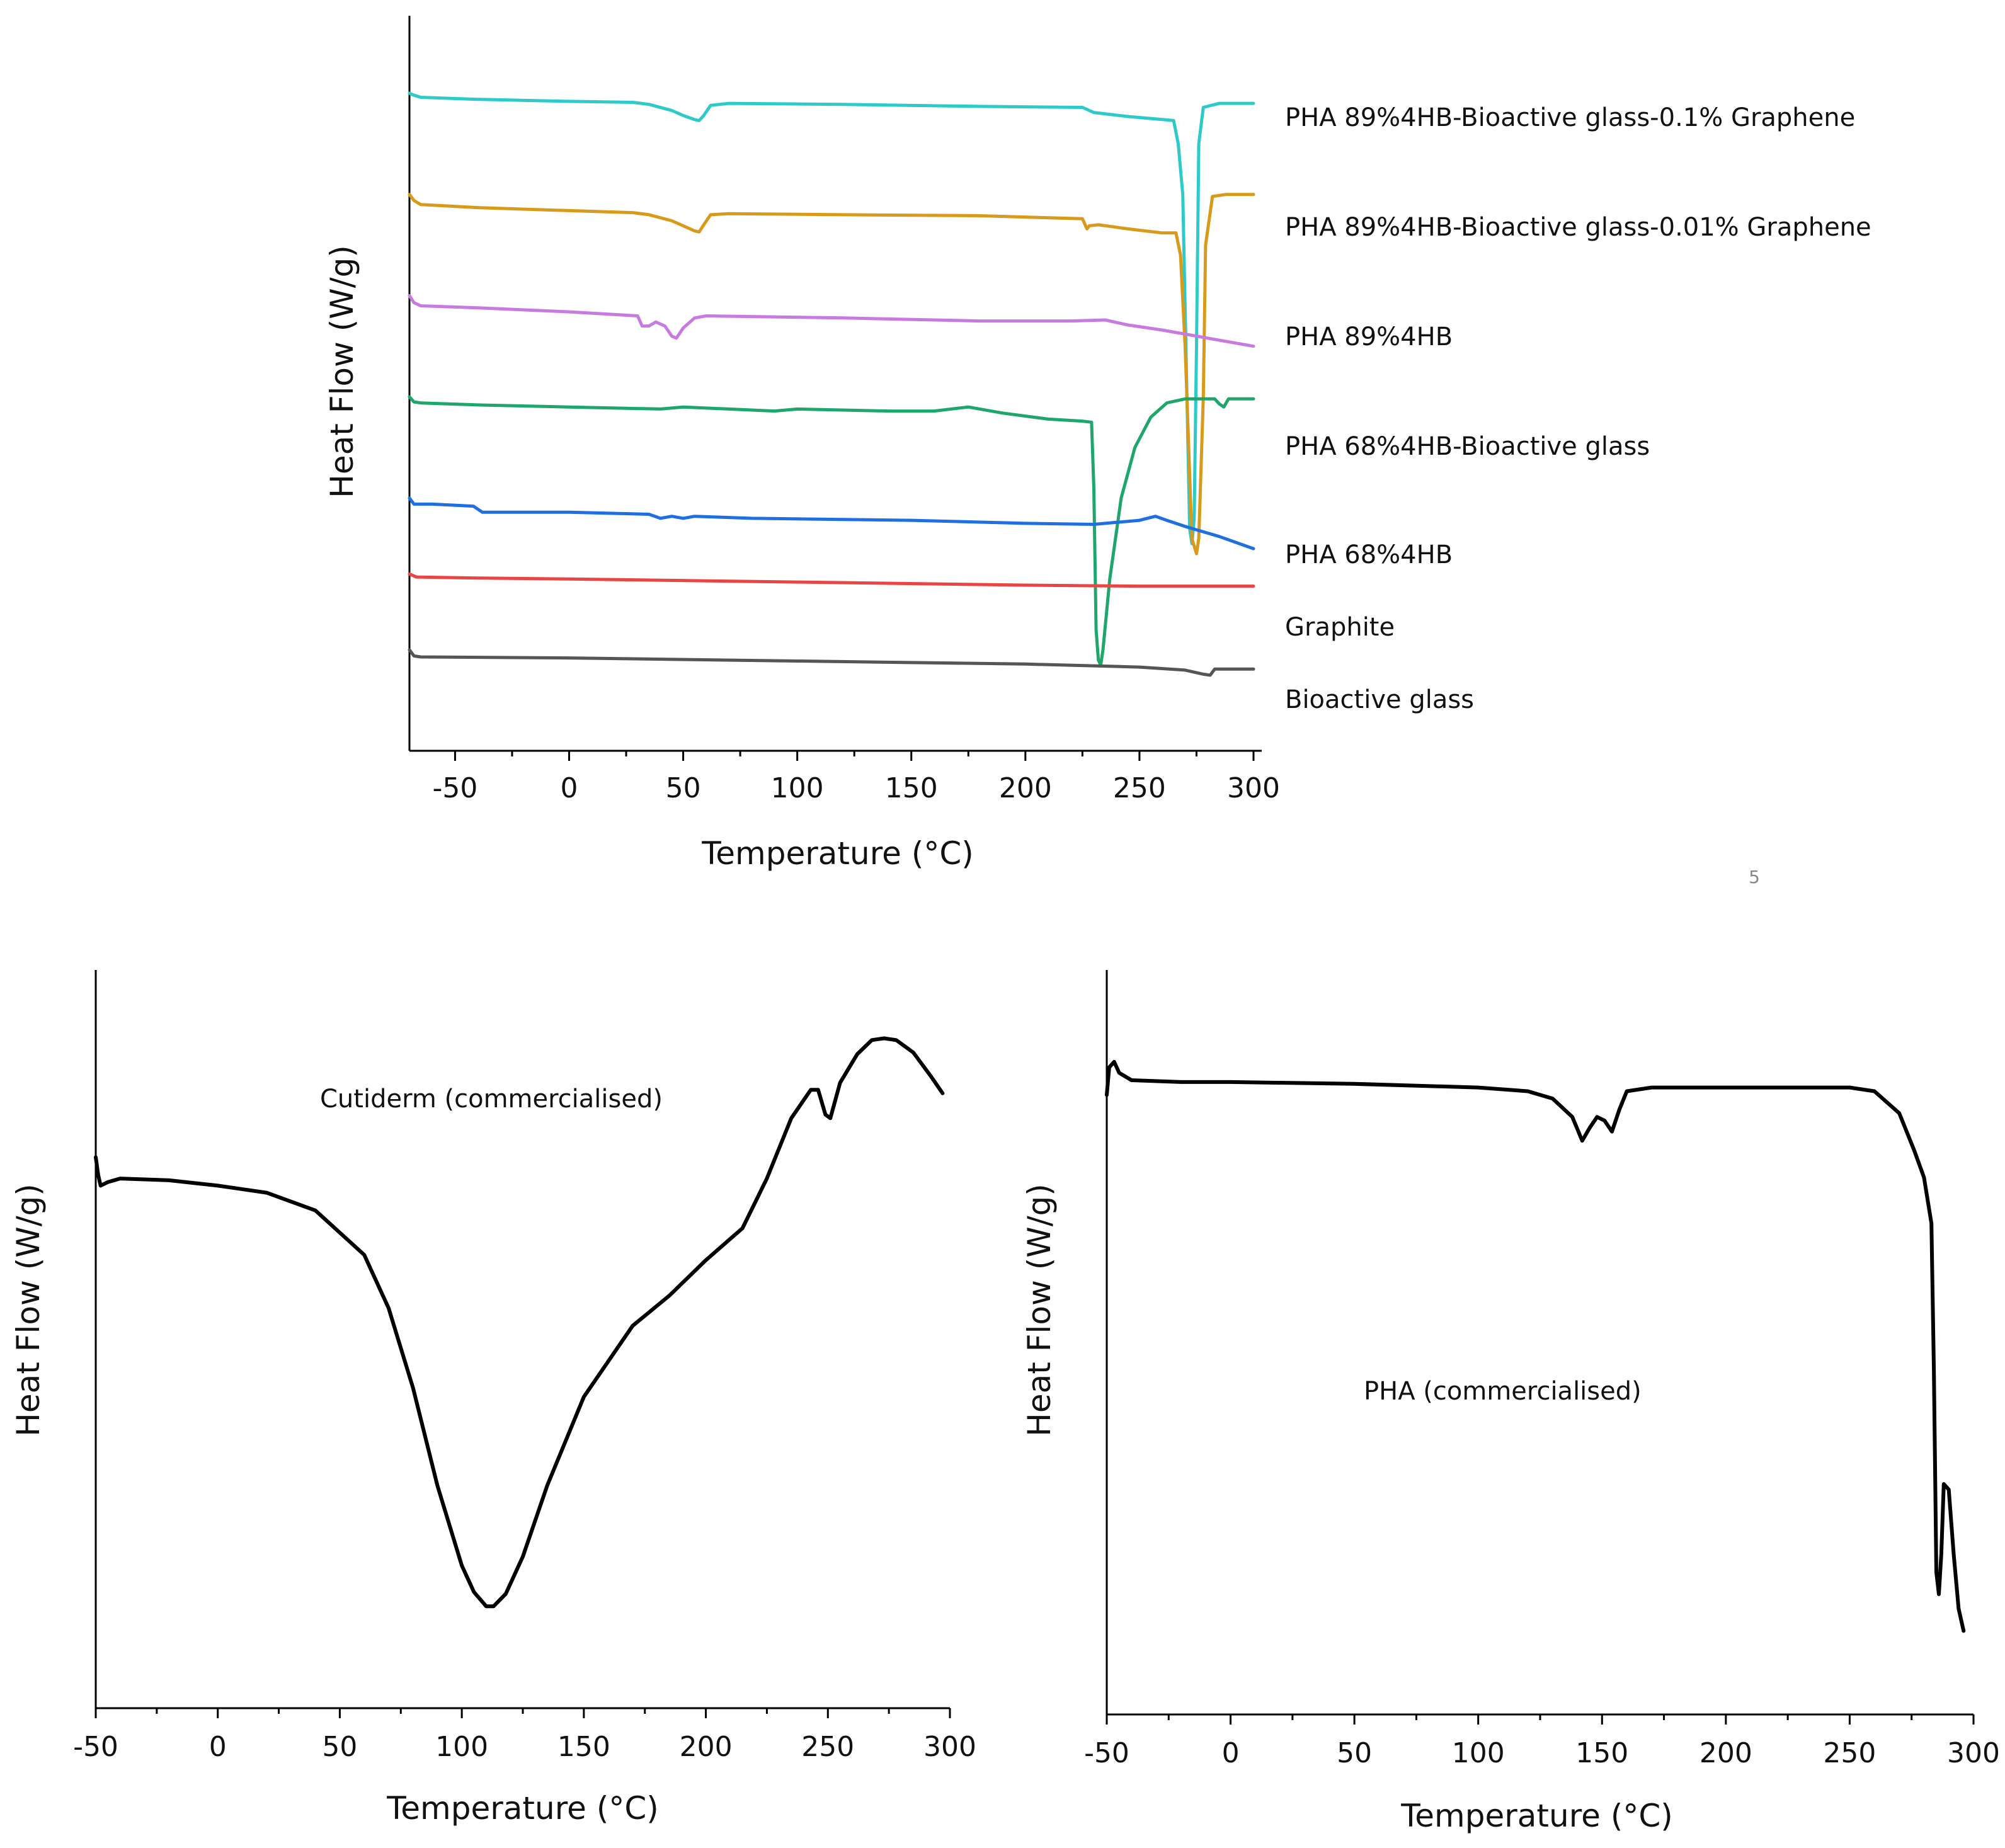 The width and height of the screenshot is (2005, 1848). What do you see at coordinates (491, 1099) in the screenshot?
I see `chart-annotation: Cutiderm (commercialised)` at bounding box center [491, 1099].